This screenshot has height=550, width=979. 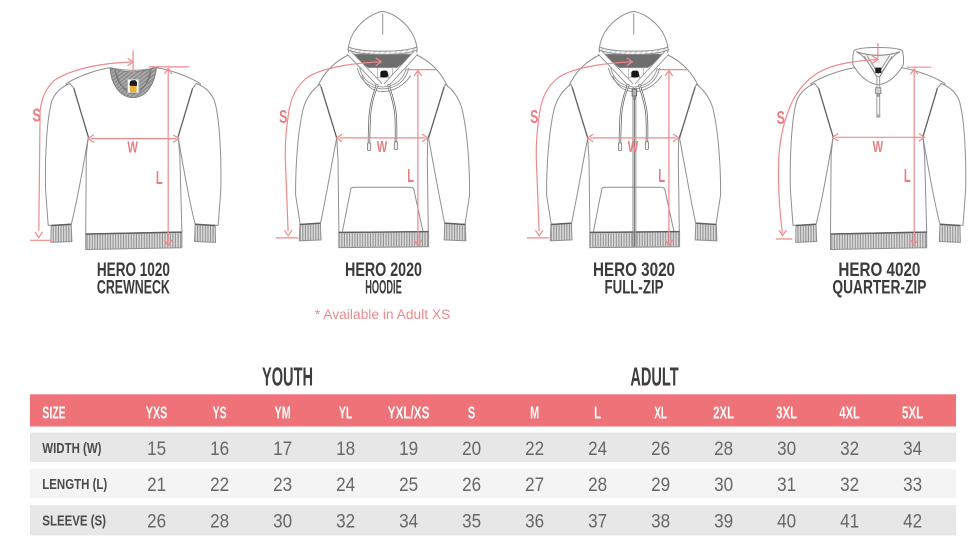 What do you see at coordinates (786, 521) in the screenshot?
I see `svg-text: 40` at bounding box center [786, 521].